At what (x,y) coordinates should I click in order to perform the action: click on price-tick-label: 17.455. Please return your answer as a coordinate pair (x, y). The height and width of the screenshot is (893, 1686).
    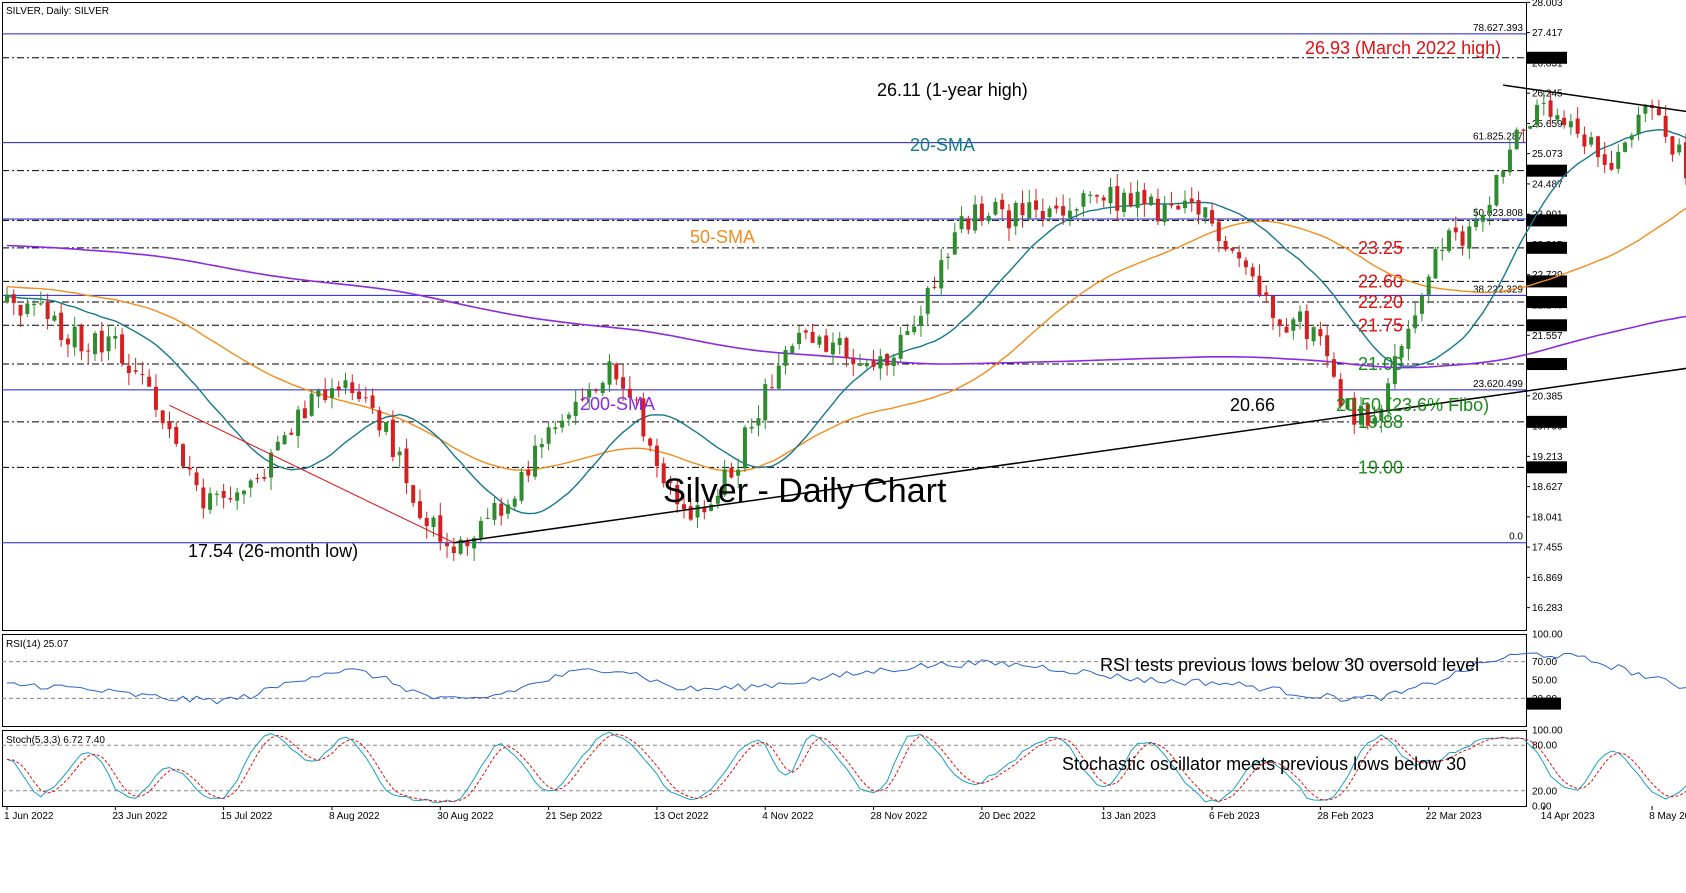
    Looking at the image, I should click on (1547, 548).